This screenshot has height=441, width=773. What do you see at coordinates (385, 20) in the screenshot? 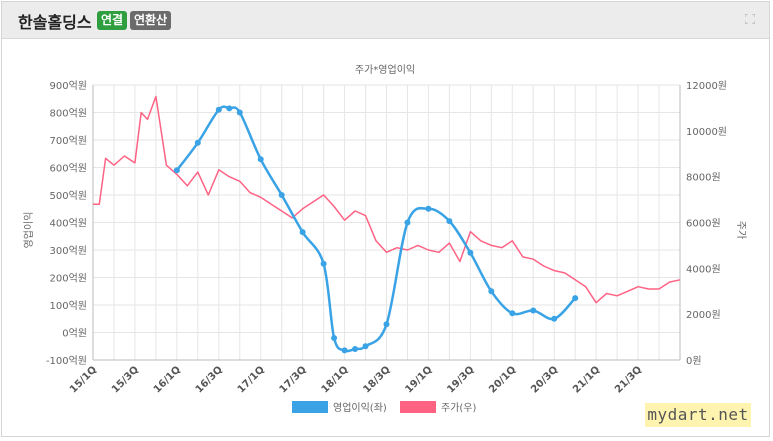
I see `card-header: 한솔홀딩스 연결 연환산` at bounding box center [385, 20].